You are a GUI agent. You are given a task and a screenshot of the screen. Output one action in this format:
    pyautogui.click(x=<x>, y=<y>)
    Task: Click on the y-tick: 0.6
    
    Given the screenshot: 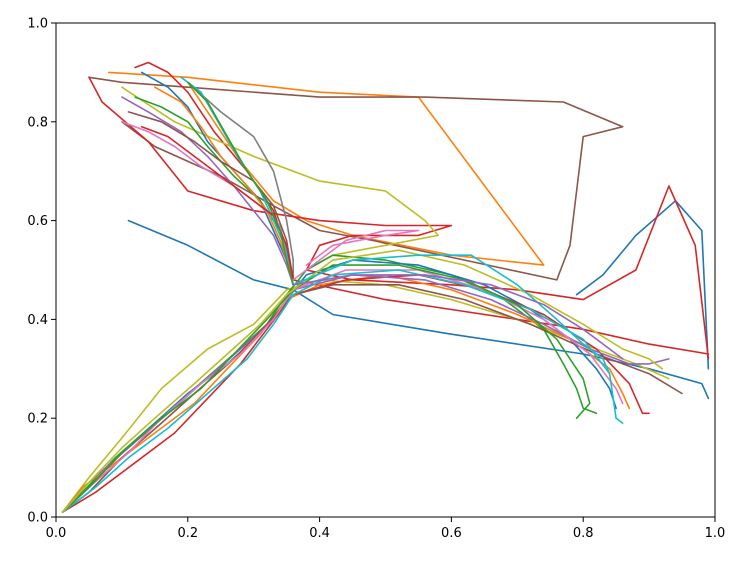 What is the action you would take?
    pyautogui.click(x=41, y=221)
    